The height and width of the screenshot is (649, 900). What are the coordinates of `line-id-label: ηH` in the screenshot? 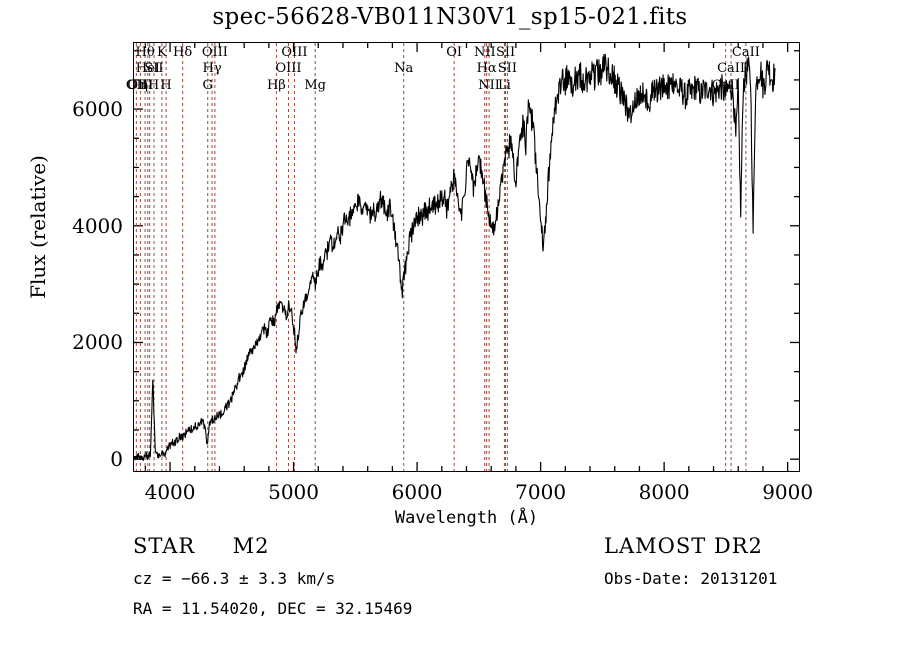 It's located at (150, 85).